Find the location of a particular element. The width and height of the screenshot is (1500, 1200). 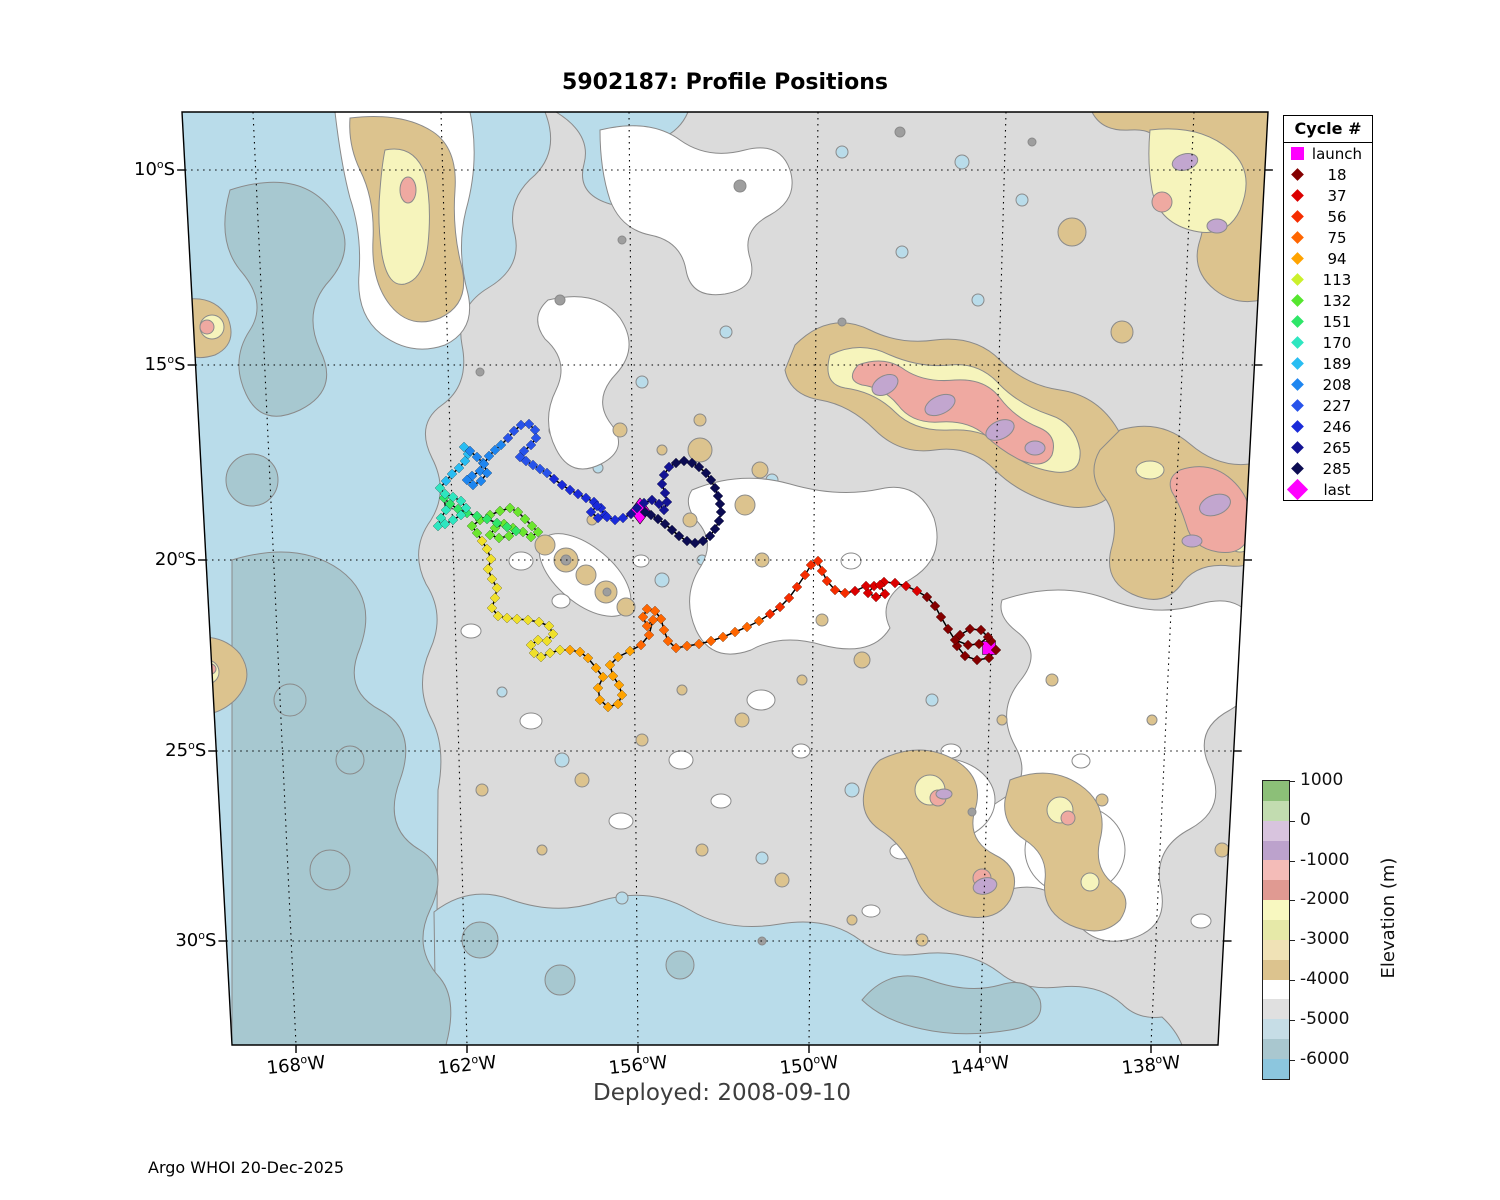

legend-entry-113: 113 is located at coordinates (1328, 279).